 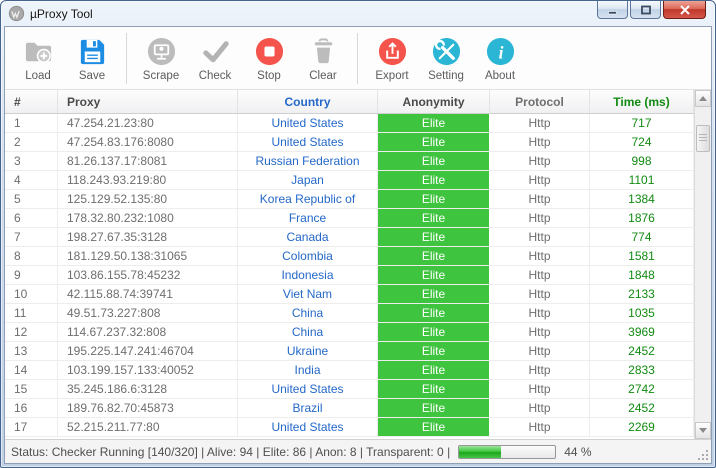 I want to click on row-number-cell: 13, so click(x=31, y=351).